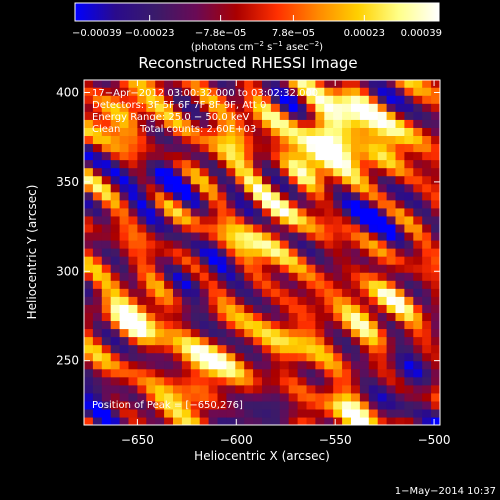 Image resolution: width=500 pixels, height=500 pixels. Describe the element at coordinates (236, 440) in the screenshot. I see `x-tick-label: −600` at that location.